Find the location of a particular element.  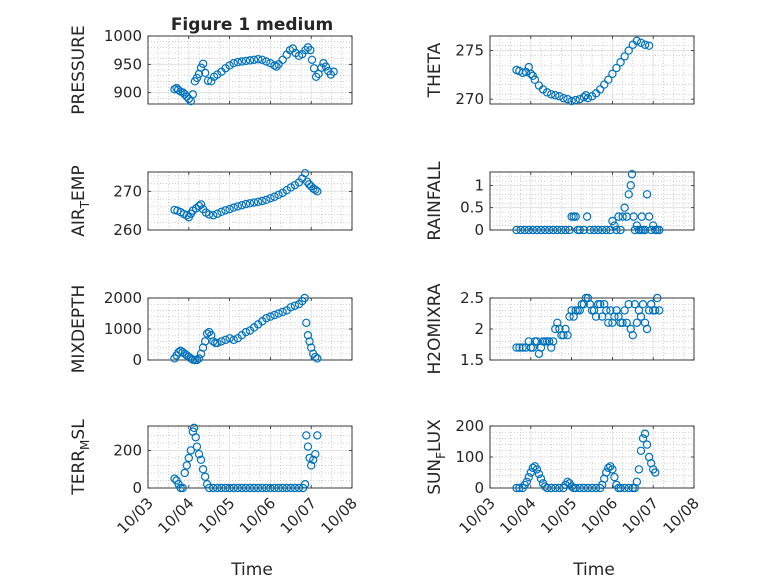

y-tick-label: 200 is located at coordinates (469, 426).